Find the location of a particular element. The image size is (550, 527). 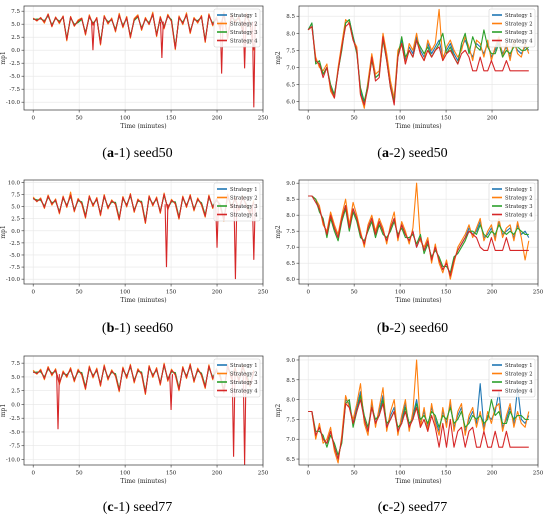

y-tick-label: 10.0 is located at coordinates (14, 183).